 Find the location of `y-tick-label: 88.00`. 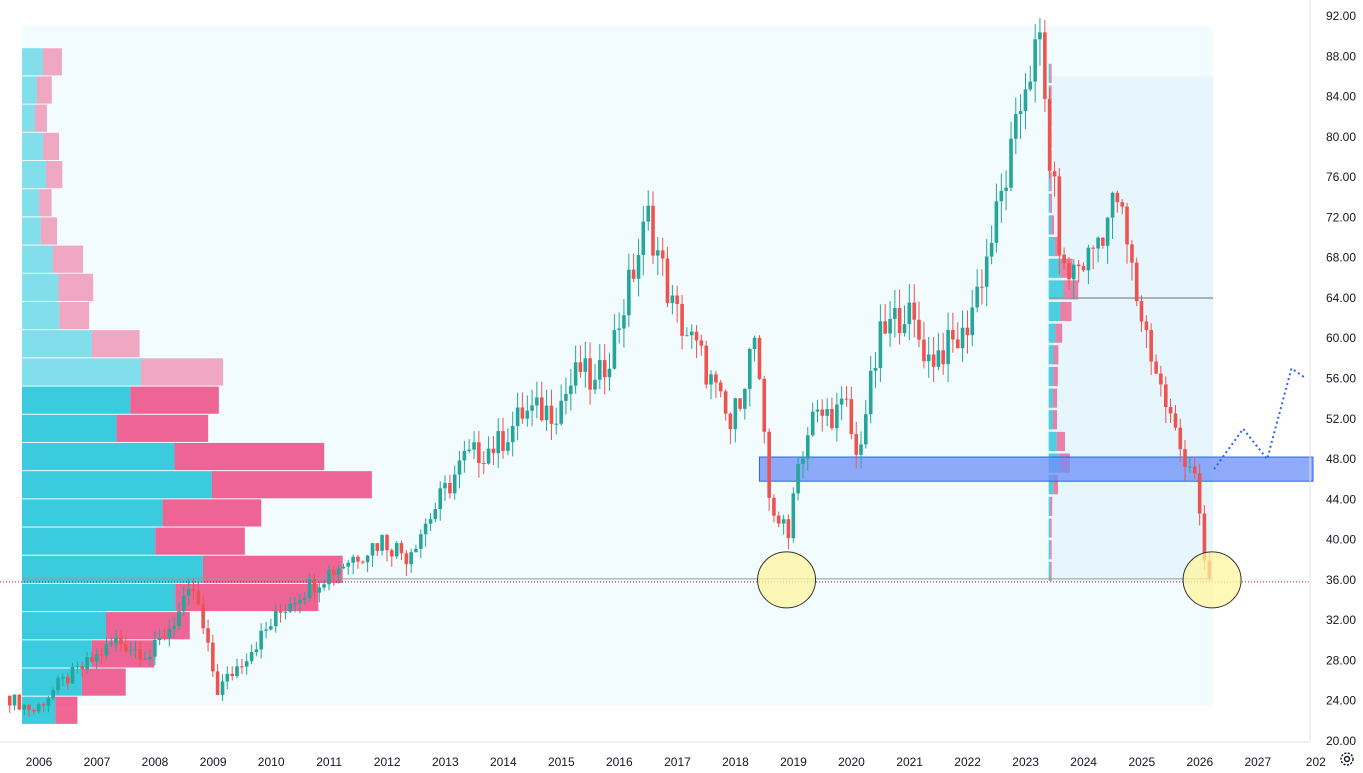

y-tick-label: 88.00 is located at coordinates (1341, 56).